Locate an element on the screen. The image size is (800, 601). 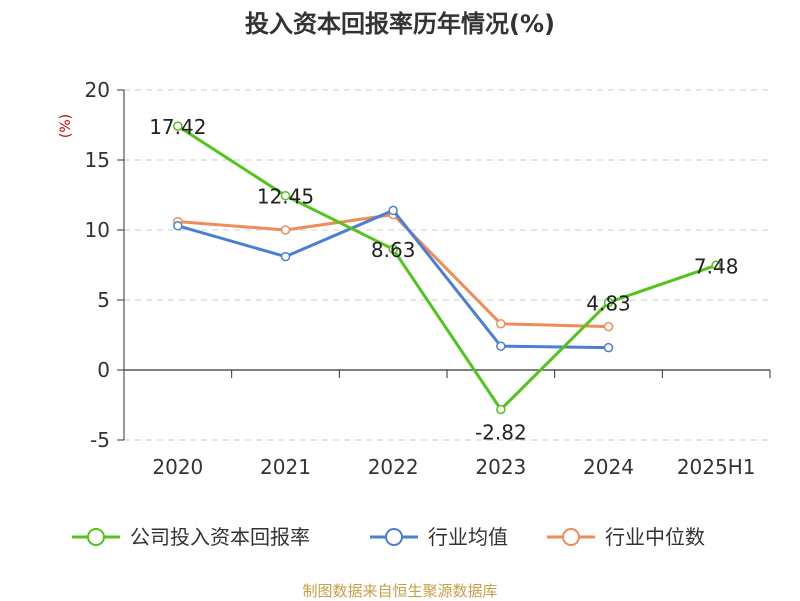
x-tick-label: 2025H1 is located at coordinates (716, 467).